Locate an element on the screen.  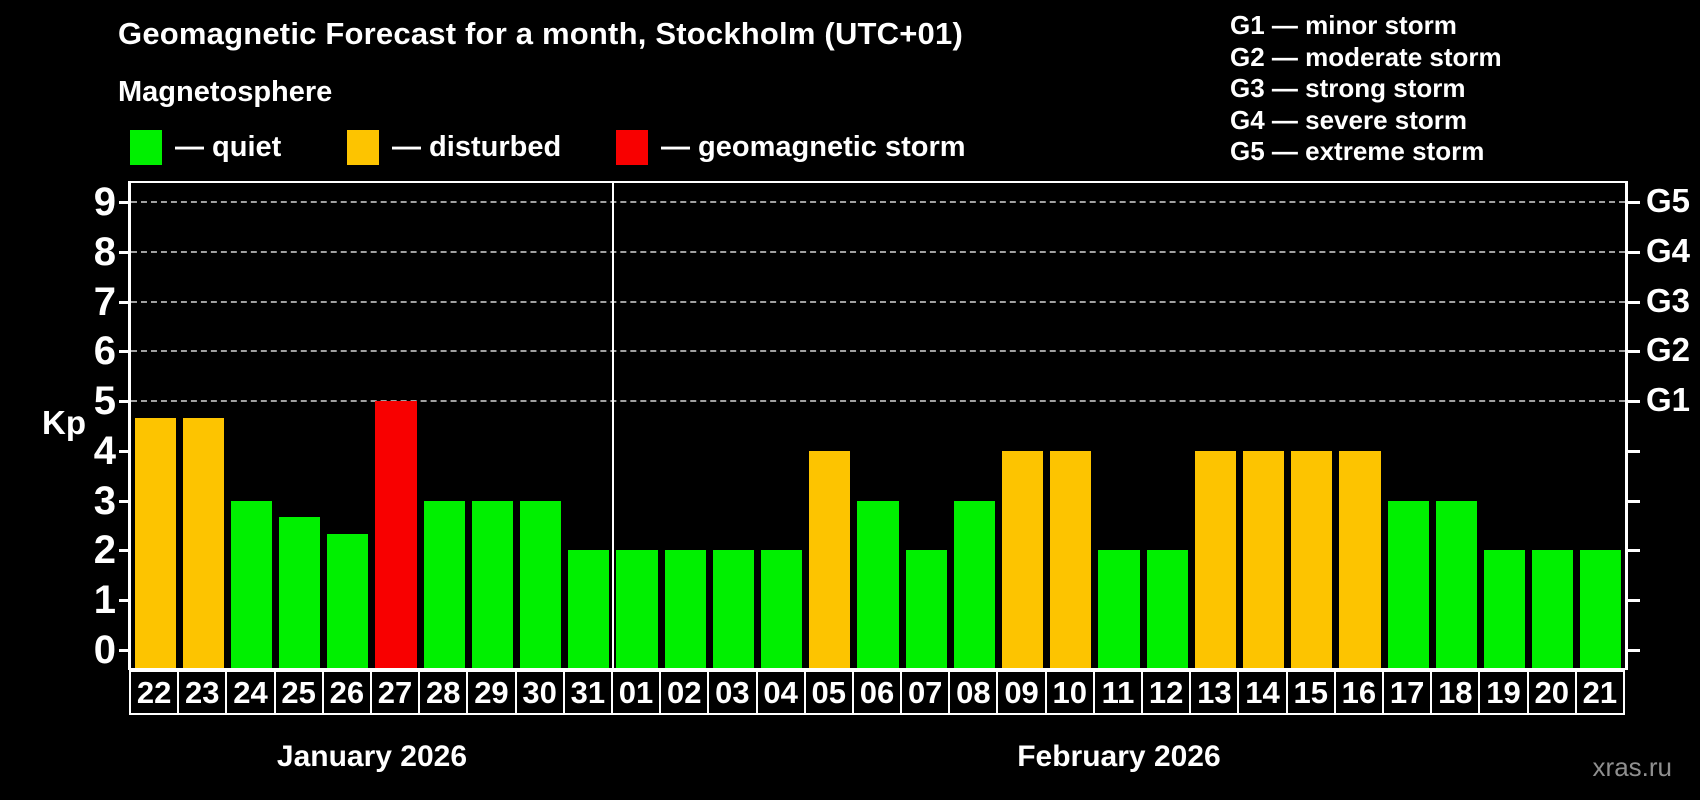
storm-scale-item: G1 — minor storm is located at coordinates (1343, 25).